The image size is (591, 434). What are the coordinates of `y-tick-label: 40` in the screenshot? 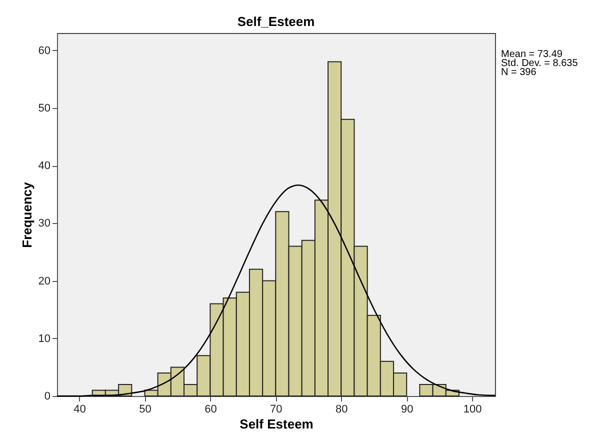 It's located at (44, 166).